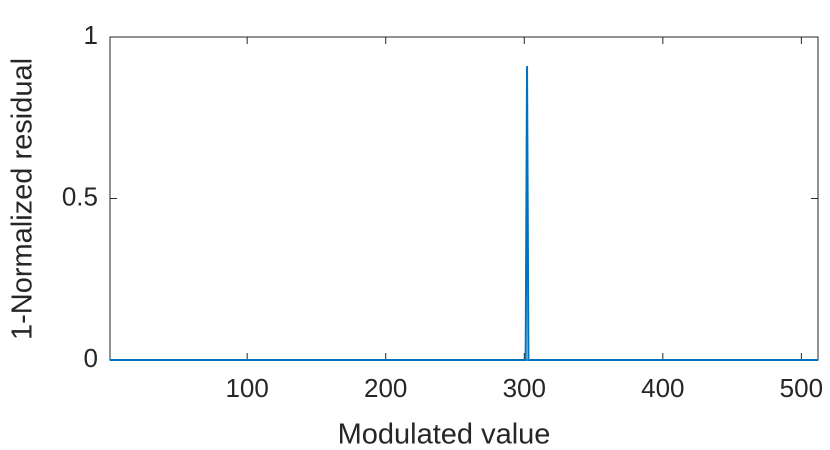  What do you see at coordinates (662, 388) in the screenshot?
I see `x-tick-label: 400` at bounding box center [662, 388].